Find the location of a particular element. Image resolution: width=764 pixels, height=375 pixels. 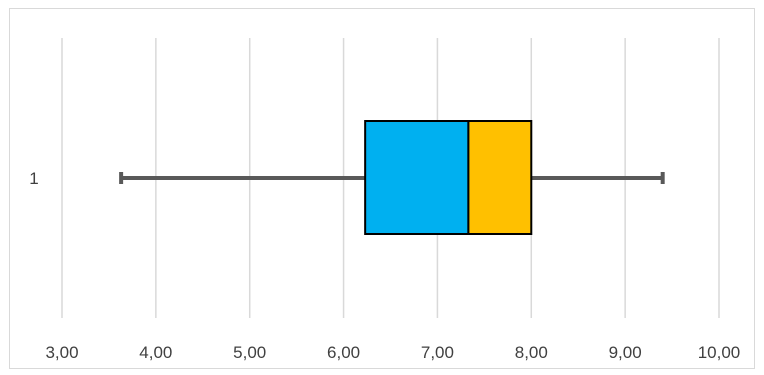

x-tick-label: 8,00 is located at coordinates (531, 352).